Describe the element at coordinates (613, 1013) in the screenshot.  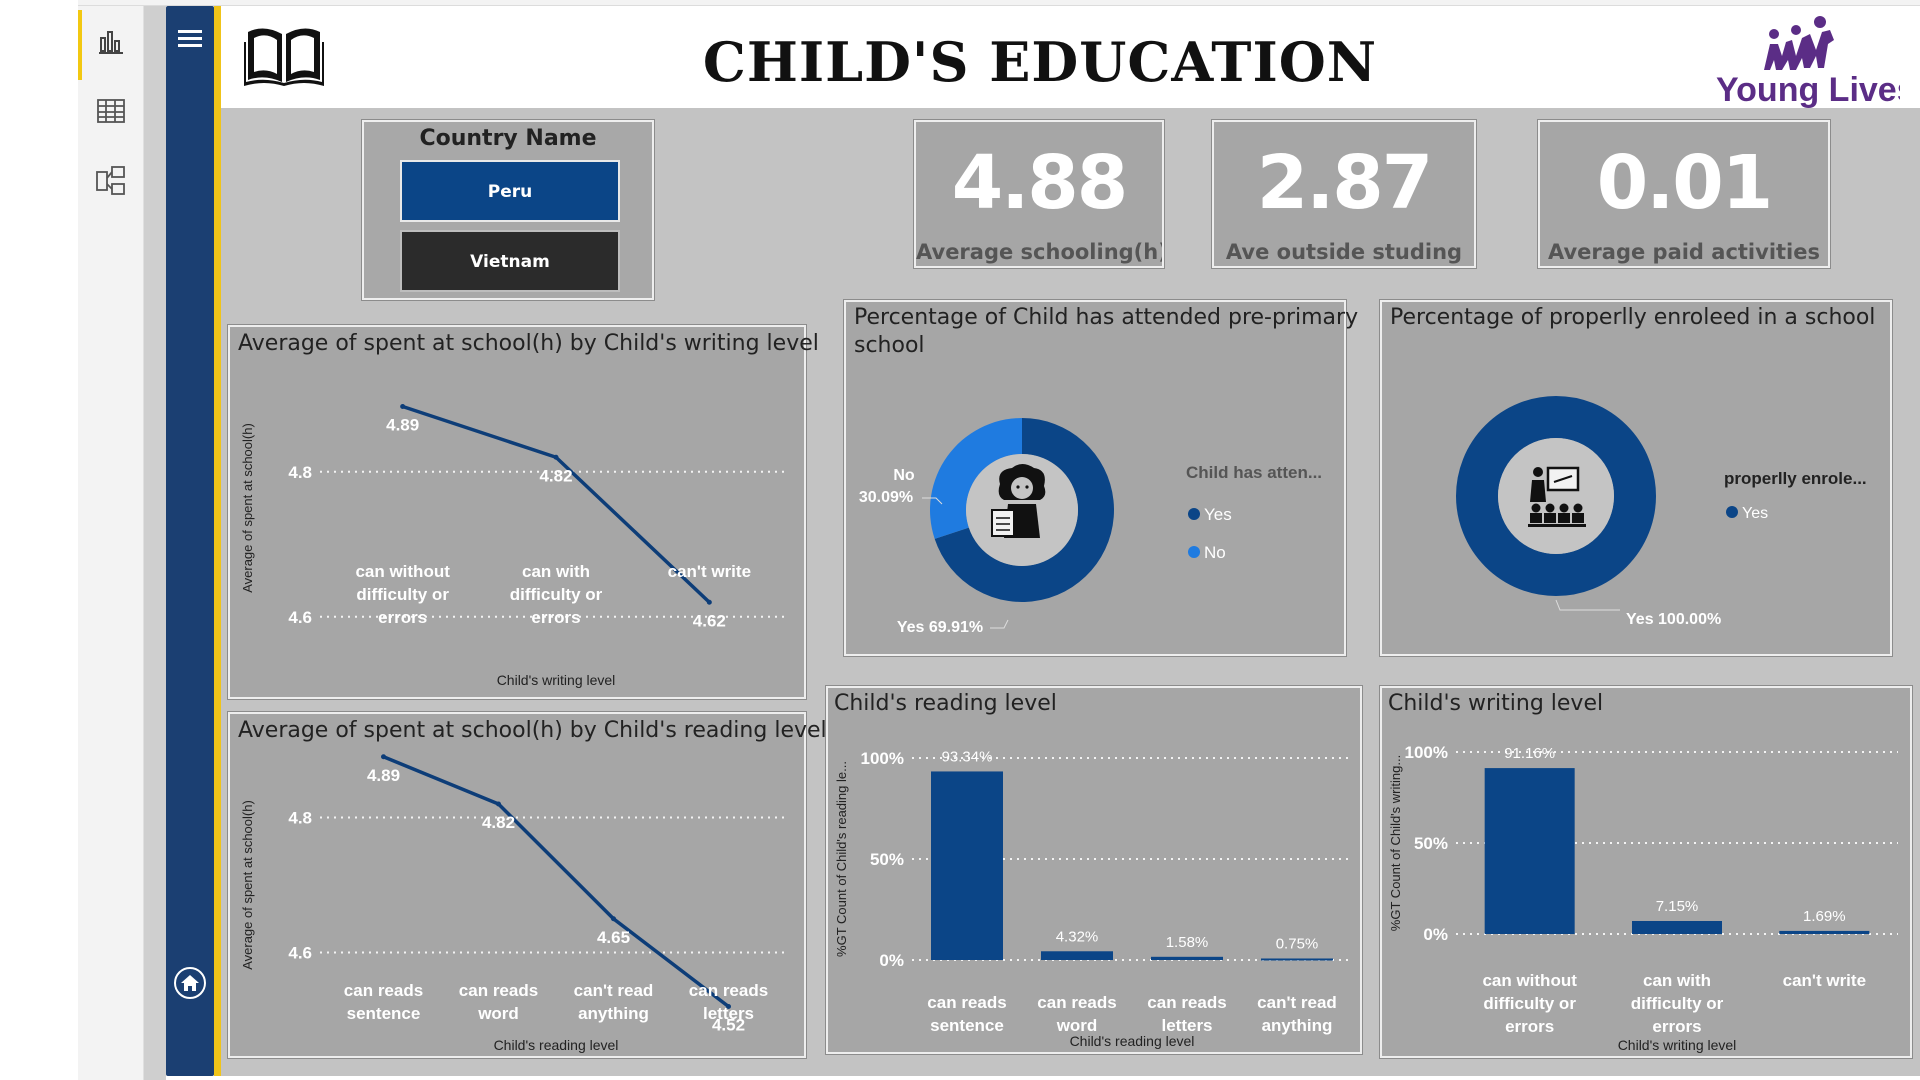
I see `x-tick-label: anything` at that location.